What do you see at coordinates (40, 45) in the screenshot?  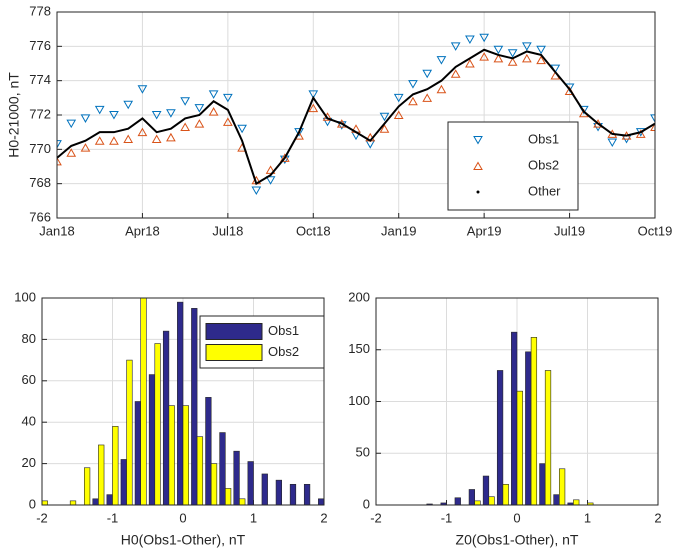 I see `y-tick-label: 776` at bounding box center [40, 45].